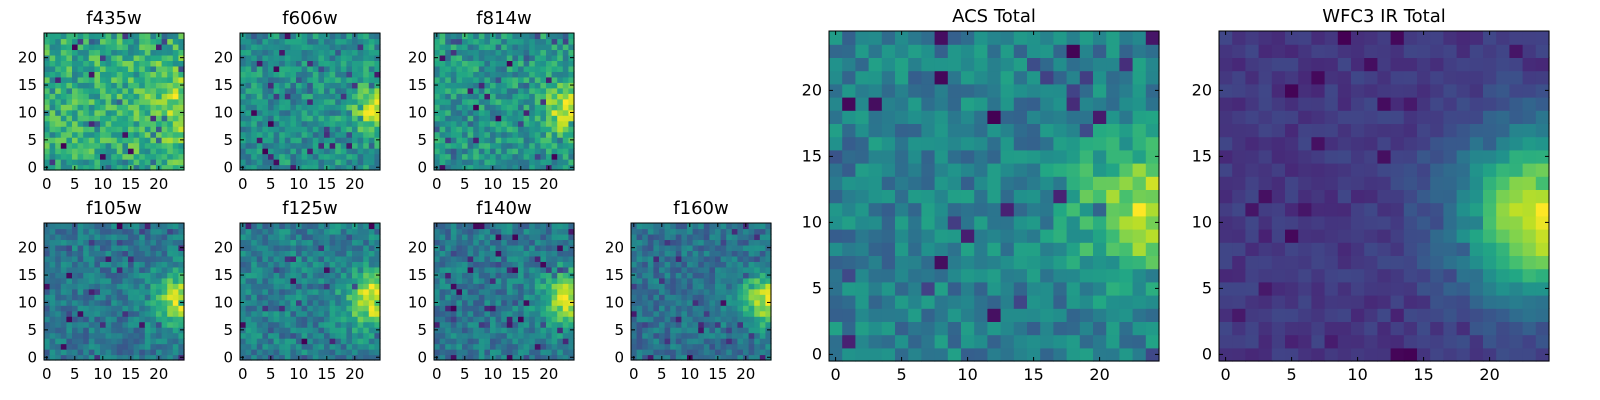  What do you see at coordinates (465, 184) in the screenshot?
I see `x-tick-label: 5` at bounding box center [465, 184].